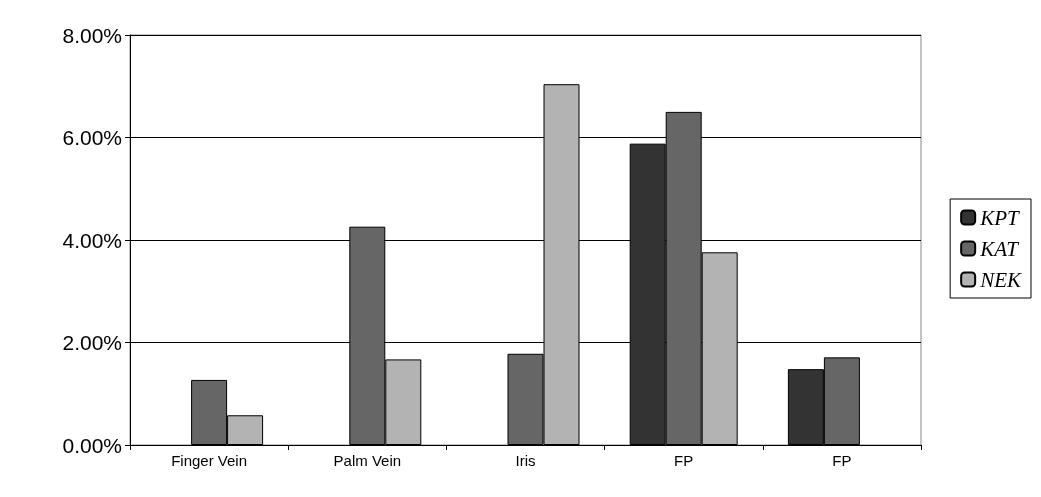  I want to click on y-tick-label: 4.00%, so click(92, 240).